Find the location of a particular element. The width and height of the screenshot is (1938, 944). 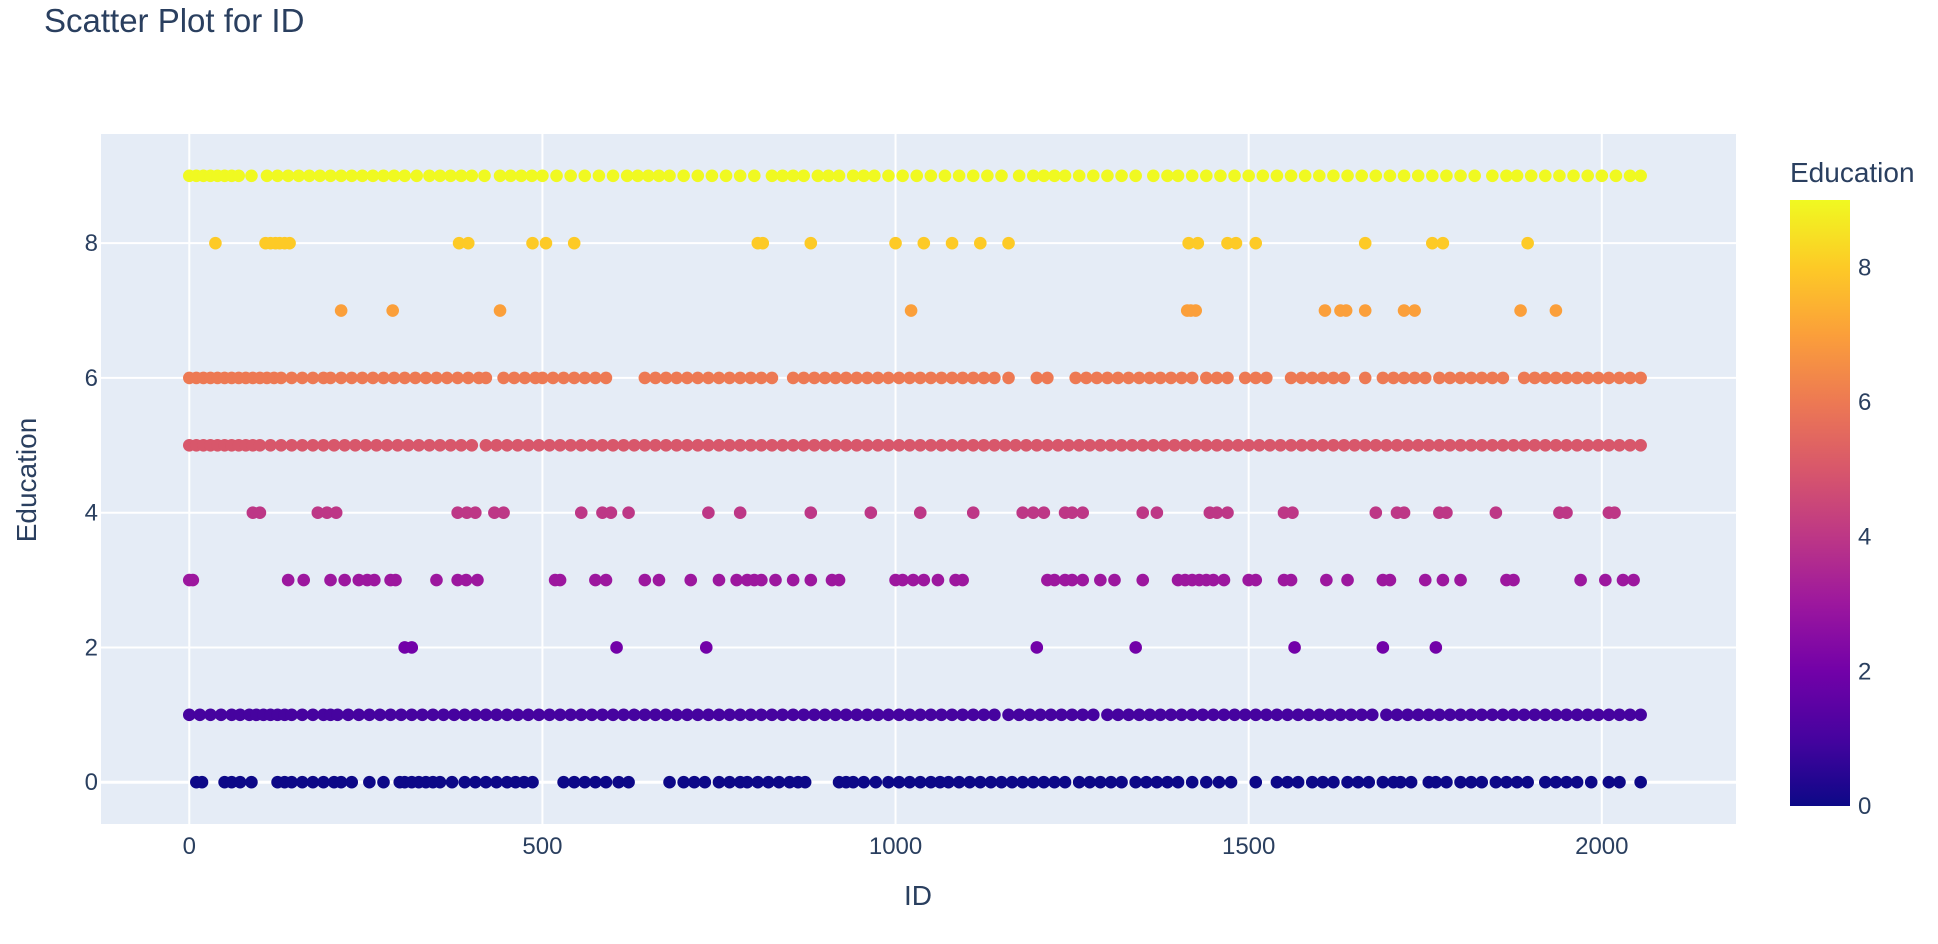

y-tick-label: 4 is located at coordinates (91, 513).